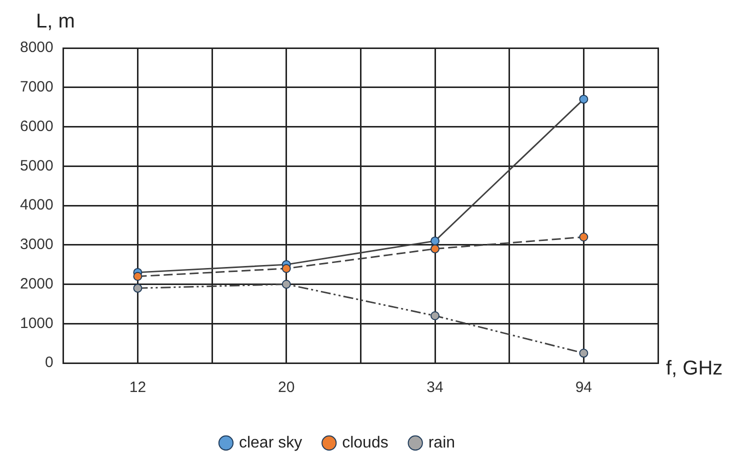  I want to click on x-tick-label: 94, so click(583, 387).